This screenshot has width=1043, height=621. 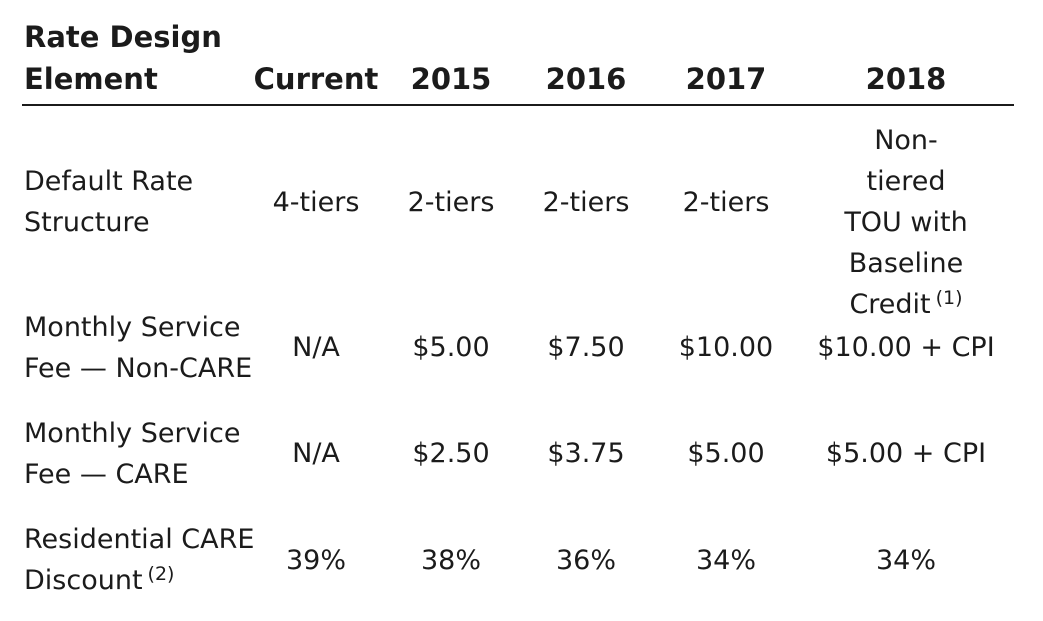 I want to click on cell-care-discount-2018: 34%, so click(x=906, y=560).